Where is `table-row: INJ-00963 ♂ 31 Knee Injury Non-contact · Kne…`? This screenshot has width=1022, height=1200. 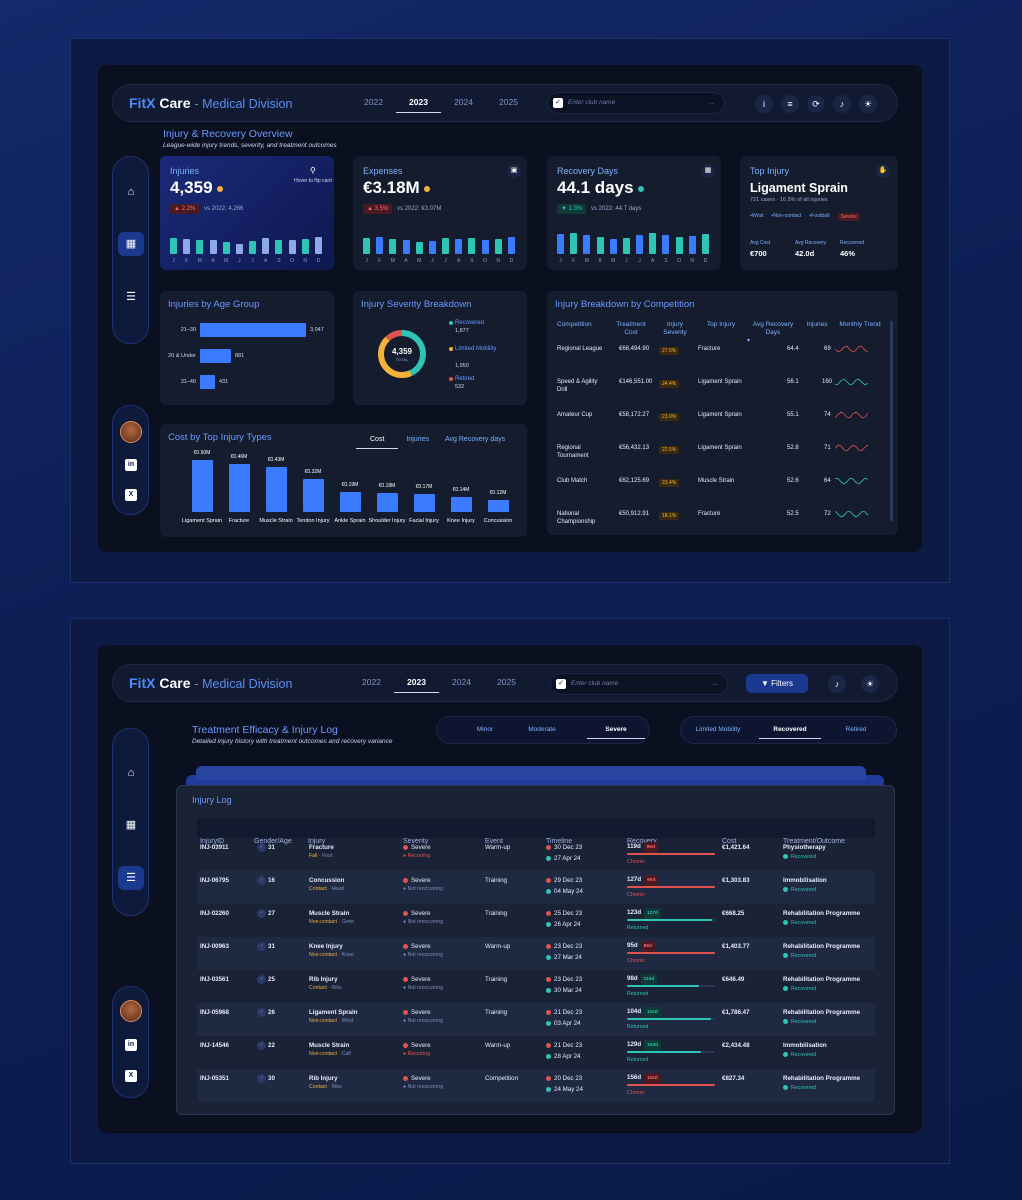 table-row: INJ-00963 ♂ 31 Knee Injury Non-contact · Kne… is located at coordinates (536, 953).